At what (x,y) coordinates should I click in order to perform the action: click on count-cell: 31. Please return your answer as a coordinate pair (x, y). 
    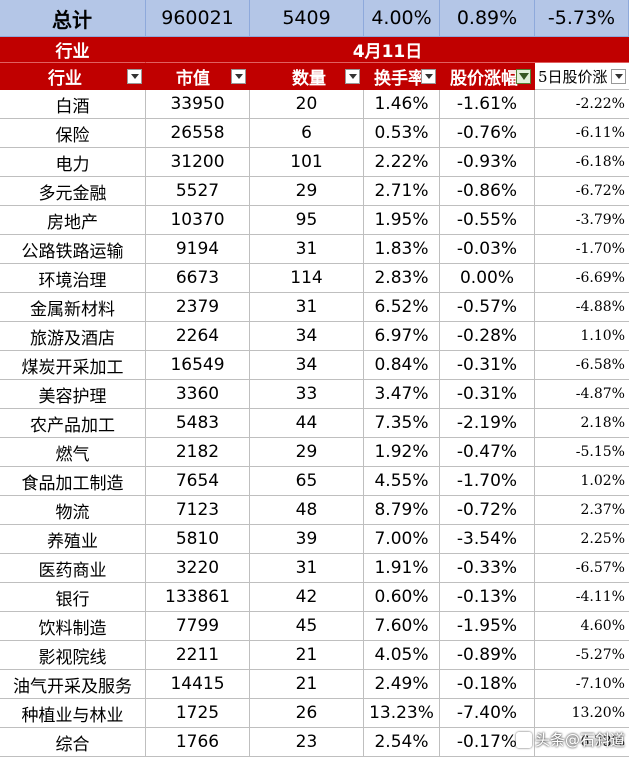
    Looking at the image, I should click on (307, 568).